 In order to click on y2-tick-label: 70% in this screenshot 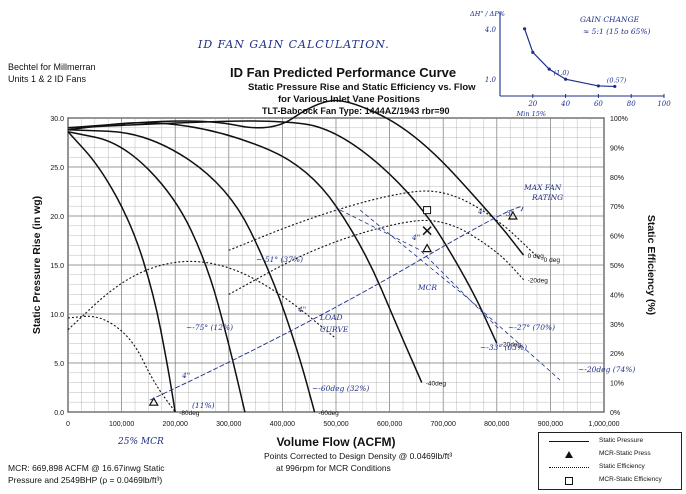, I will do `click(617, 207)`.